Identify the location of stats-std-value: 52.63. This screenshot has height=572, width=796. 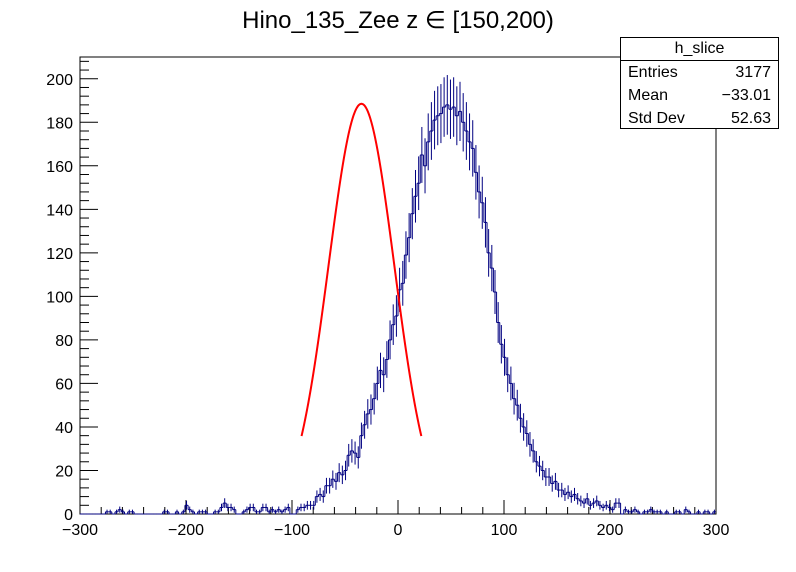
(750, 118).